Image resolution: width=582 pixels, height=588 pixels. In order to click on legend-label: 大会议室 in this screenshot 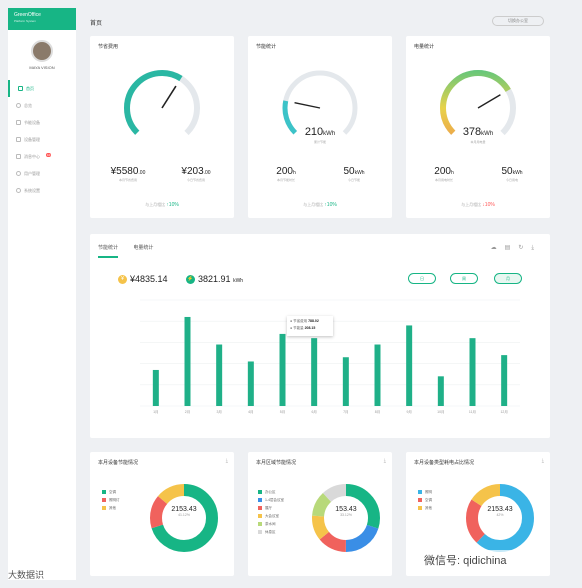, I will do `click(272, 516)`.